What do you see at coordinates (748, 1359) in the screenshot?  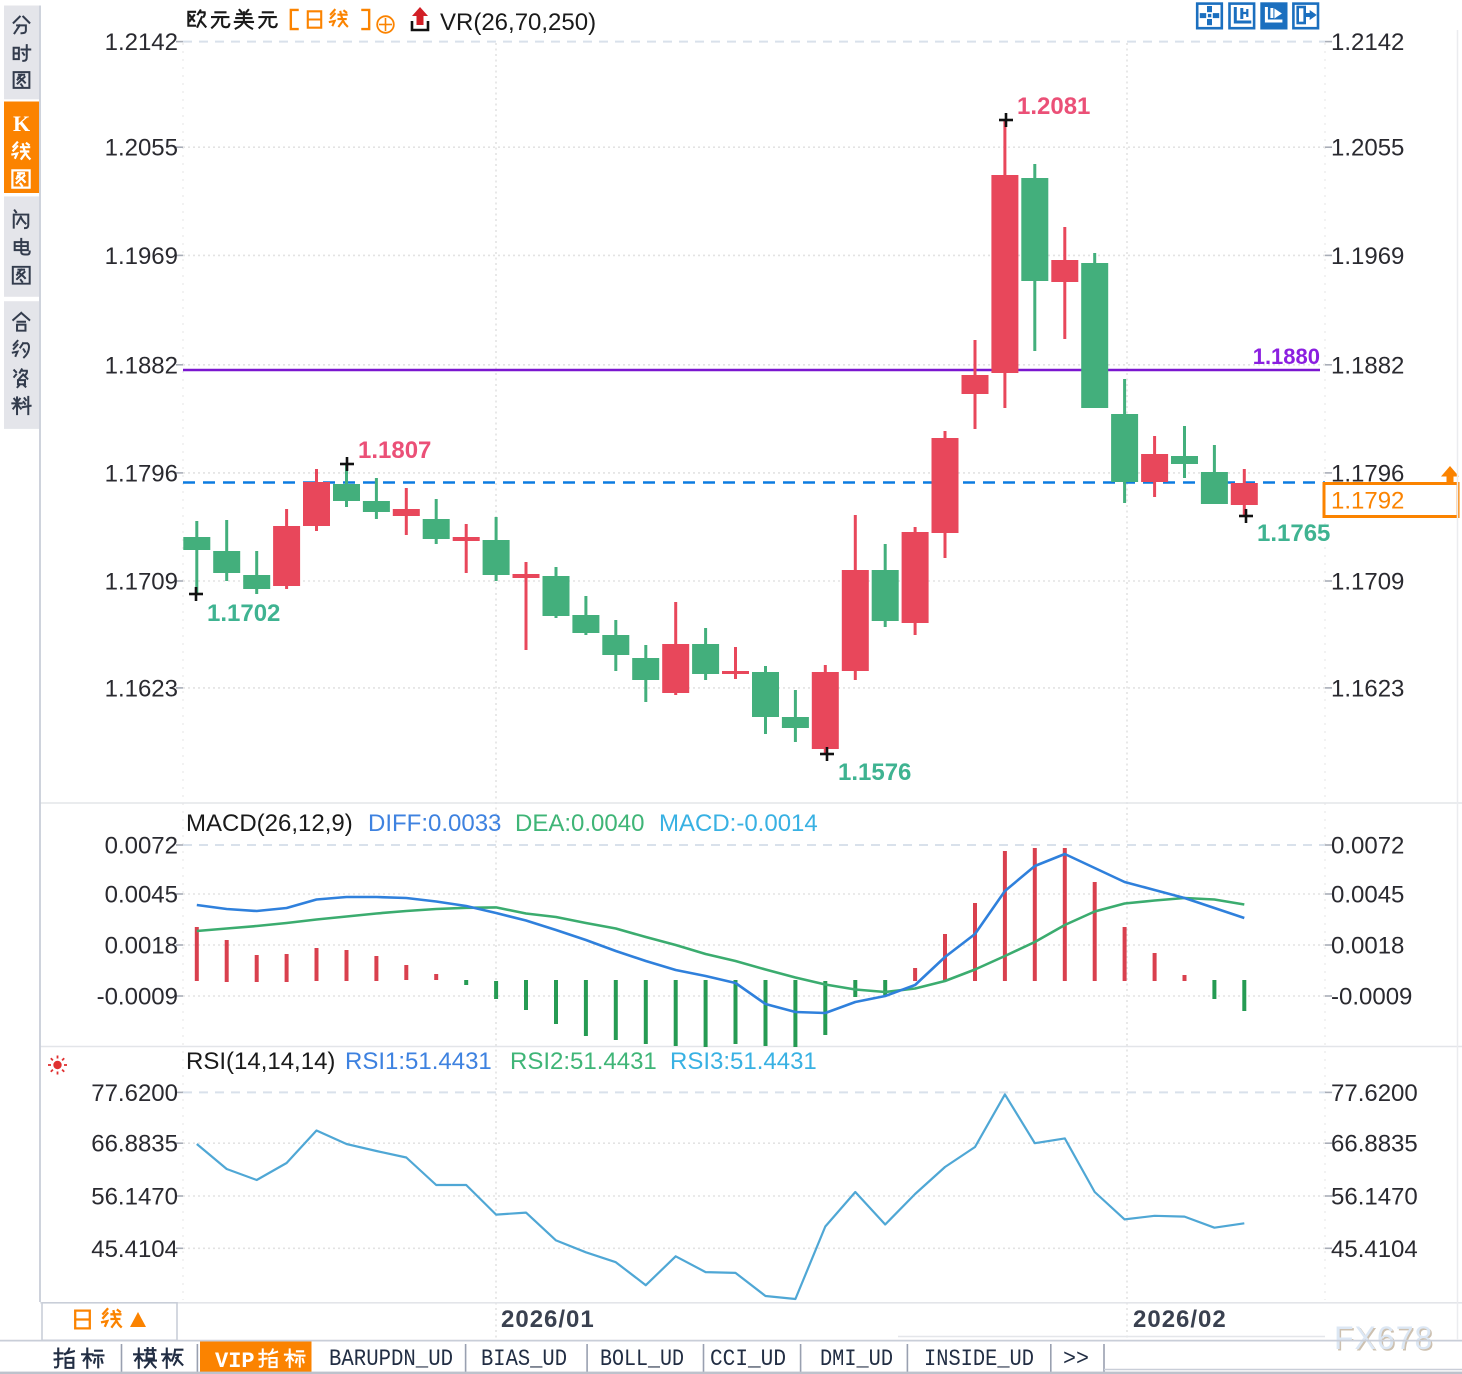 I see `svg-text: CCI_UD` at bounding box center [748, 1359].